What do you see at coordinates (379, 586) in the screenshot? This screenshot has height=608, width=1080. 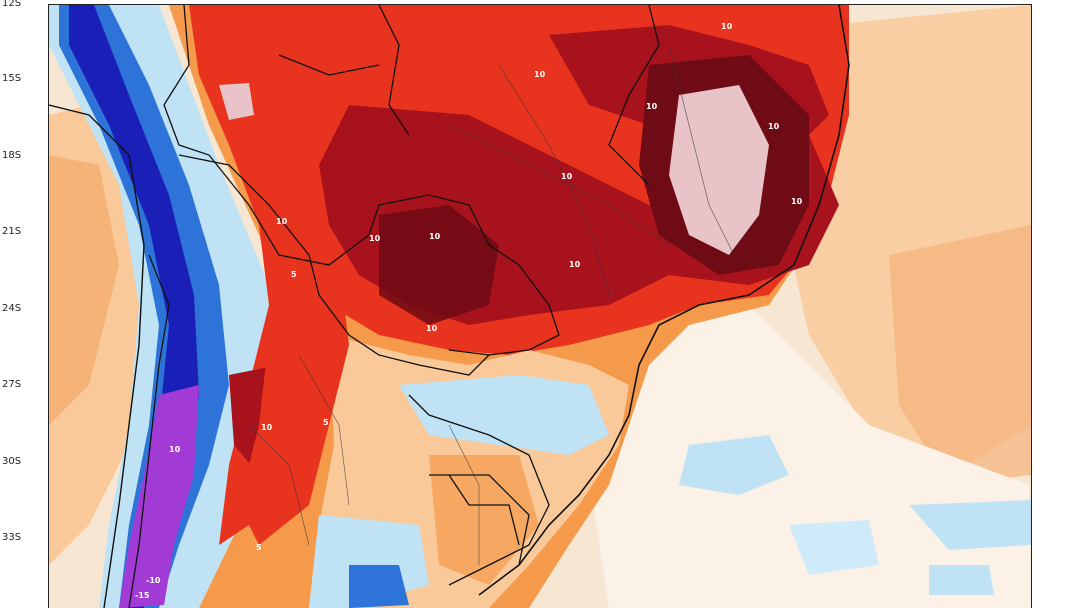 I see `southern-blue-spot` at bounding box center [379, 586].